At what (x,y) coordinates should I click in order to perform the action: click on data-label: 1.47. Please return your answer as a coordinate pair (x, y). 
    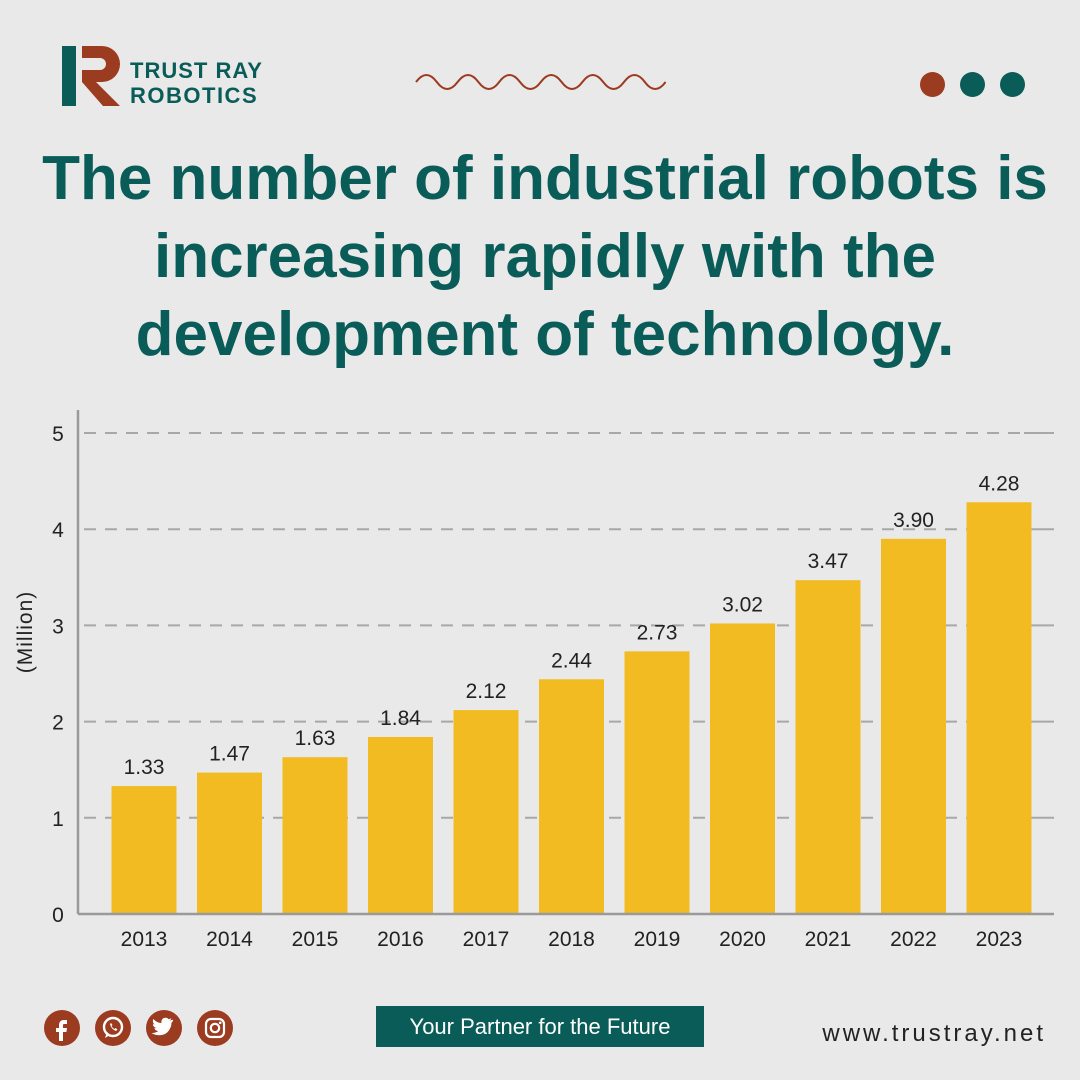
    Looking at the image, I should click on (229, 754).